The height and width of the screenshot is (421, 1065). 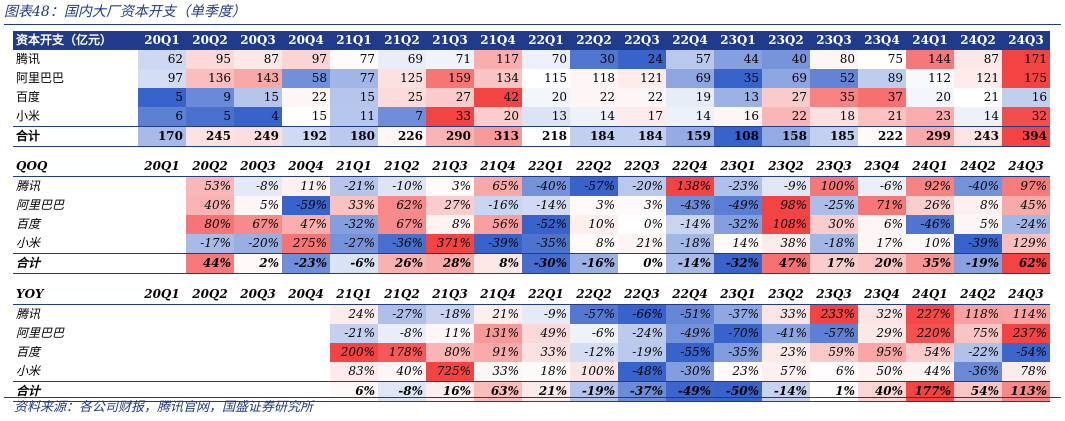 What do you see at coordinates (498, 136) in the screenshot?
I see `total-cell: 313` at bounding box center [498, 136].